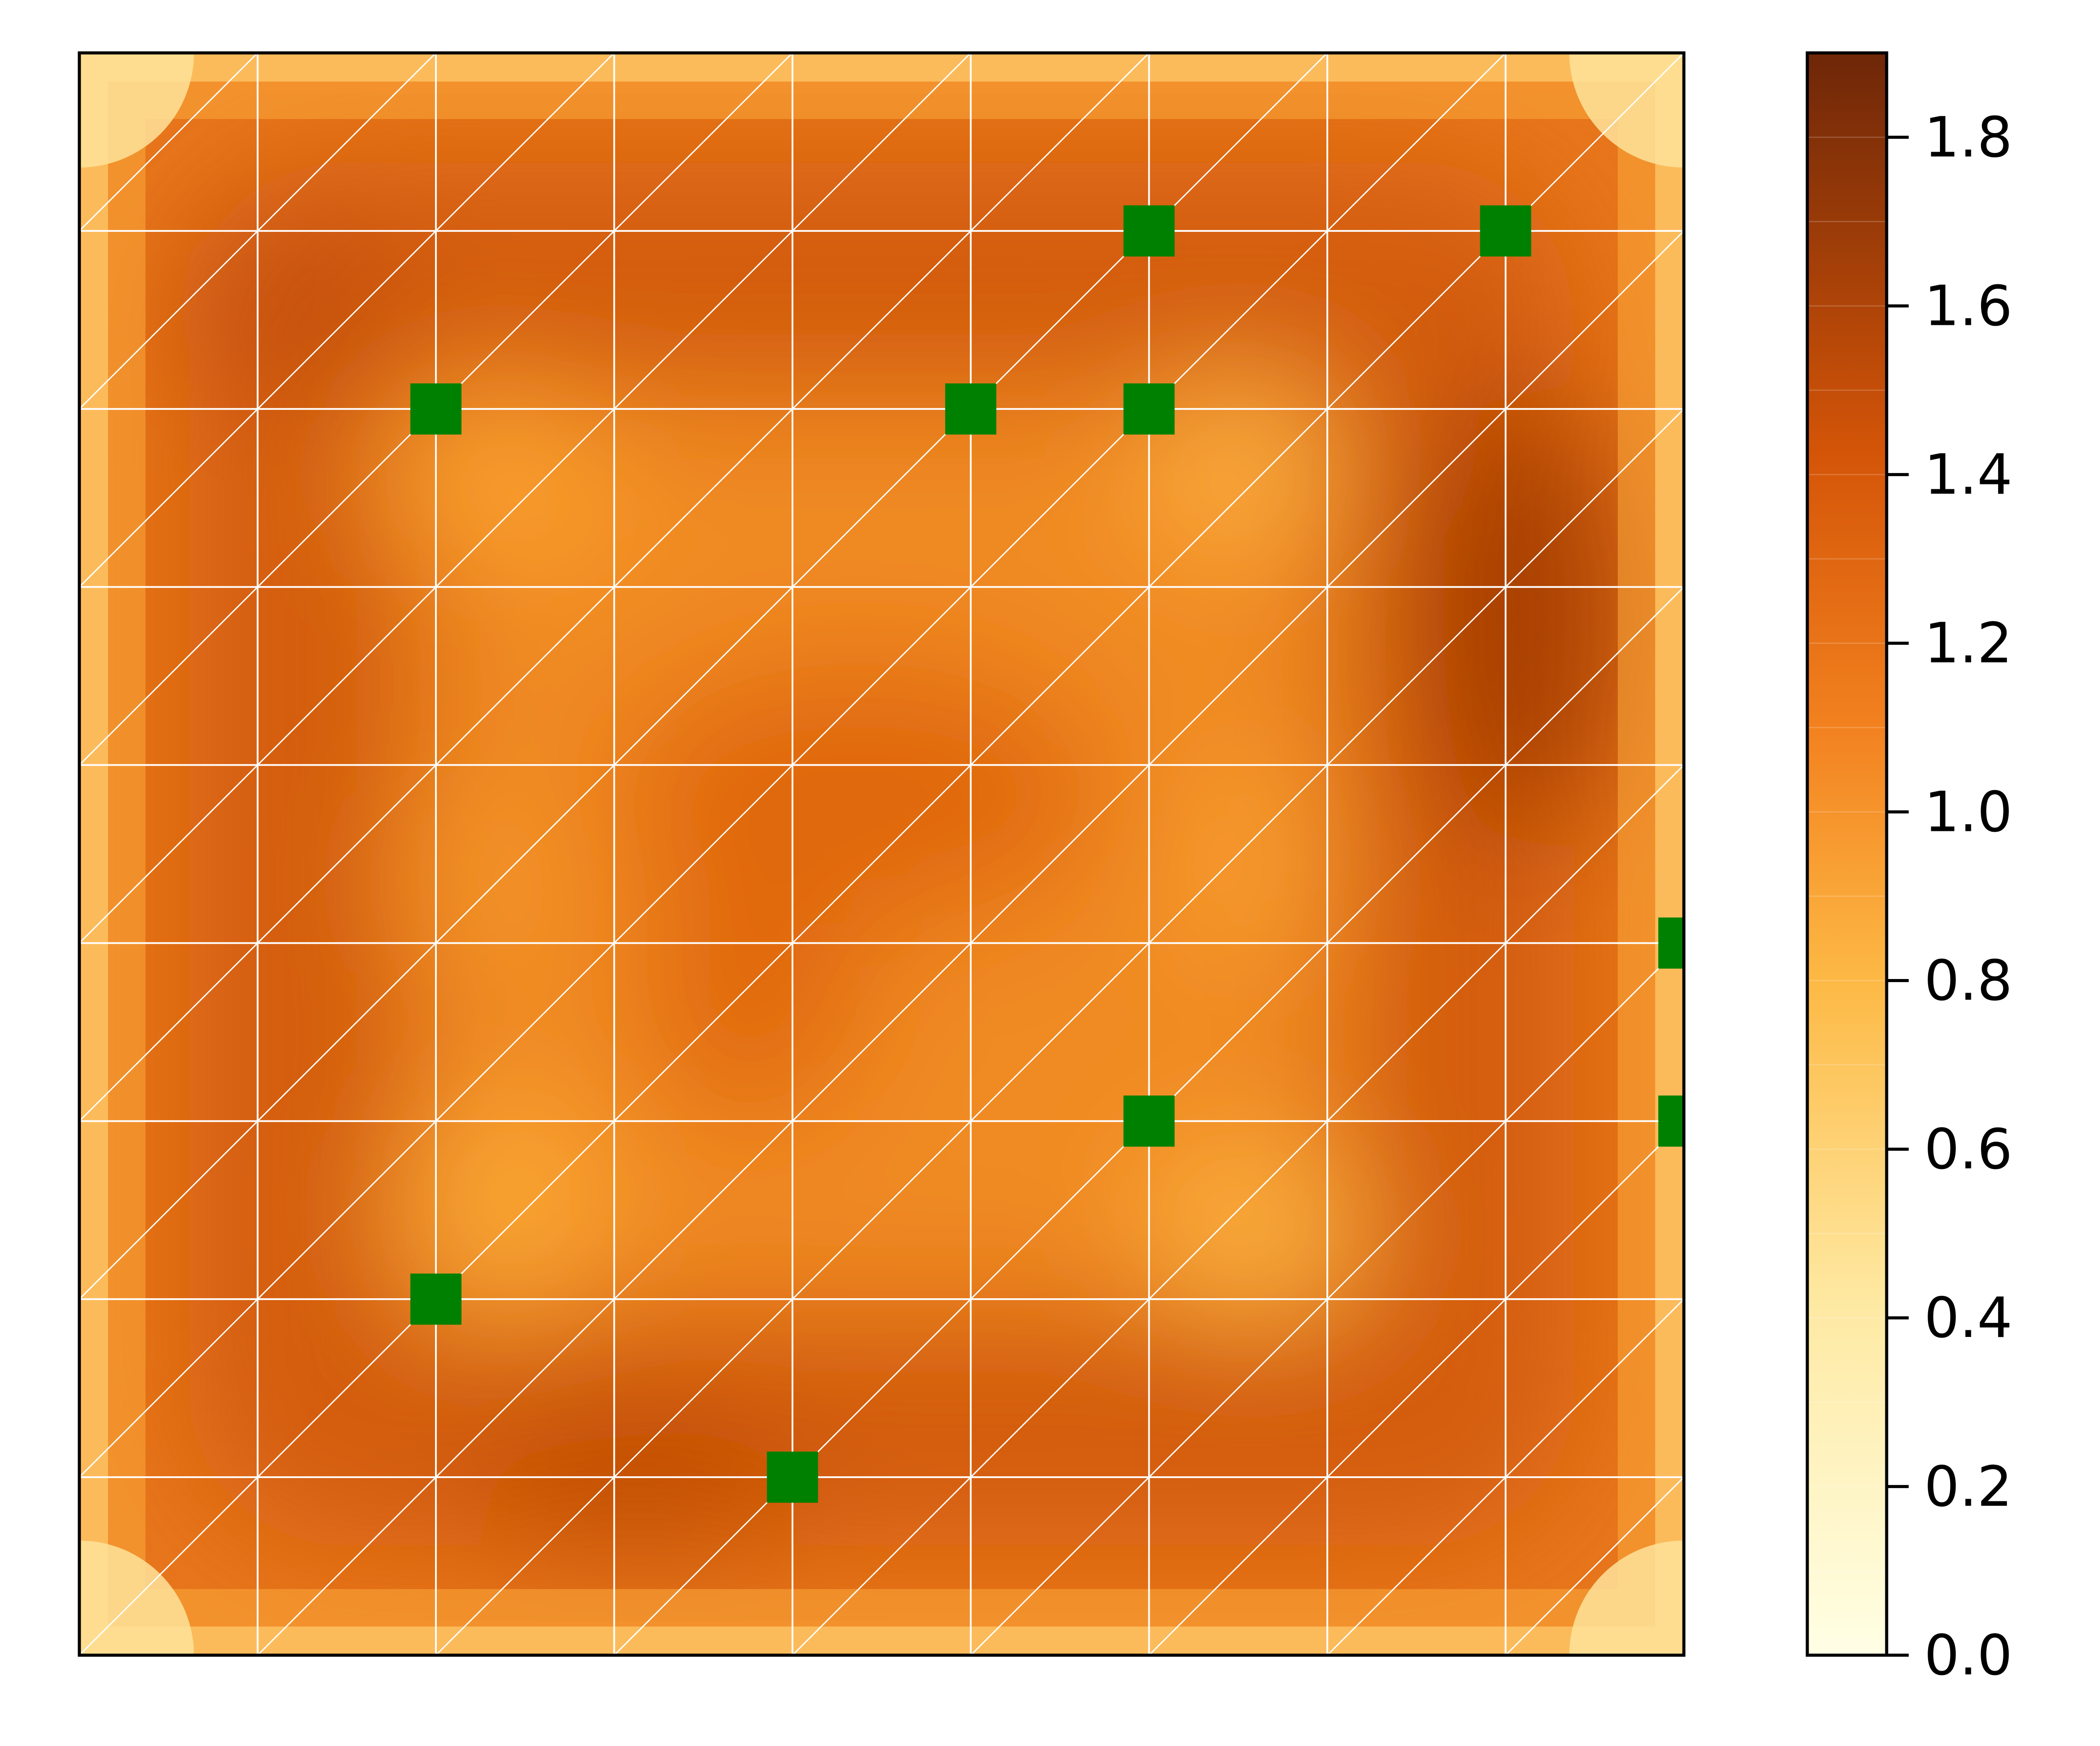 The width and height of the screenshot is (2100, 1746). Describe the element at coordinates (1968, 643) in the screenshot. I see `colorbar-tick-label: 1.2` at that location.